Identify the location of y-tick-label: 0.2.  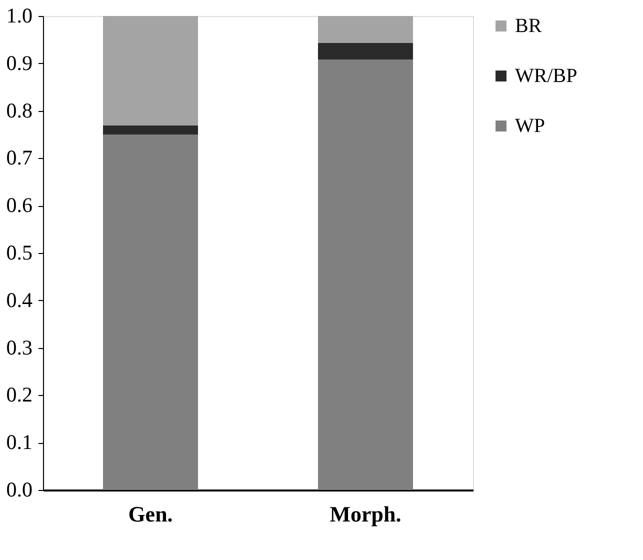
(19, 394).